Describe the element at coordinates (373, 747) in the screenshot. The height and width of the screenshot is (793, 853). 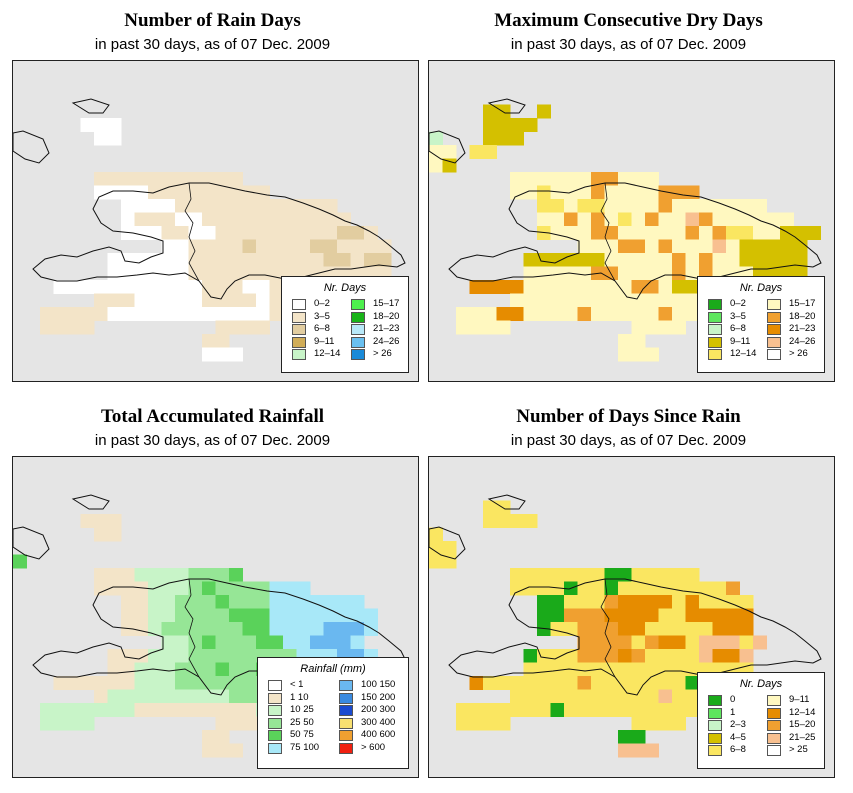
I see `legend-label: > 600` at that location.